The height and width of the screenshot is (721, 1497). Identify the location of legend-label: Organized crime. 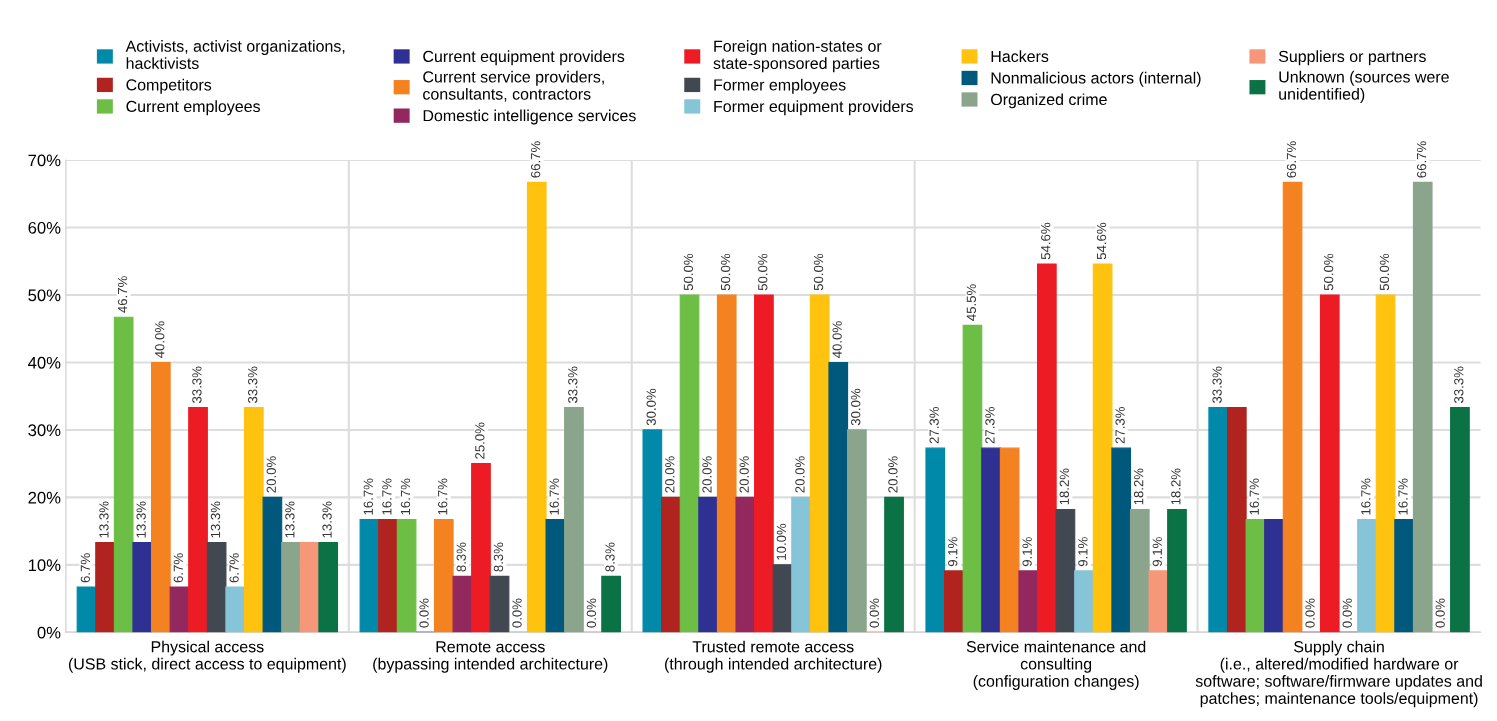
(1049, 101).